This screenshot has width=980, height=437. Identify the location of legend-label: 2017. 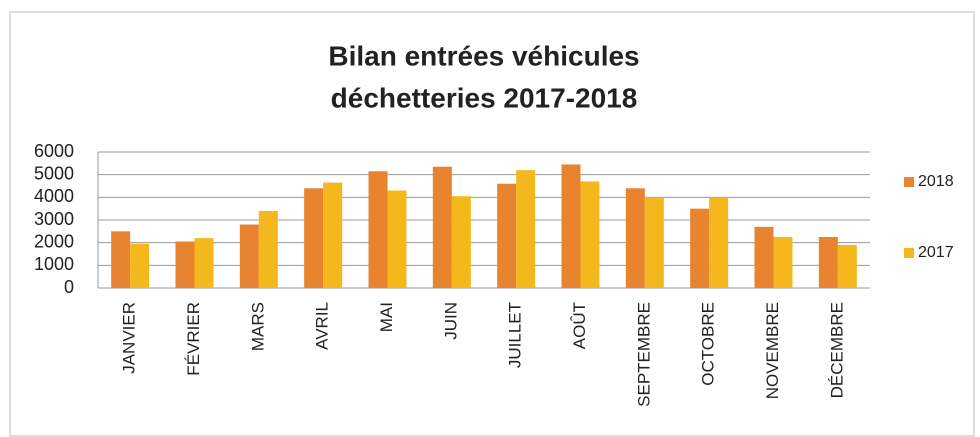
(936, 252).